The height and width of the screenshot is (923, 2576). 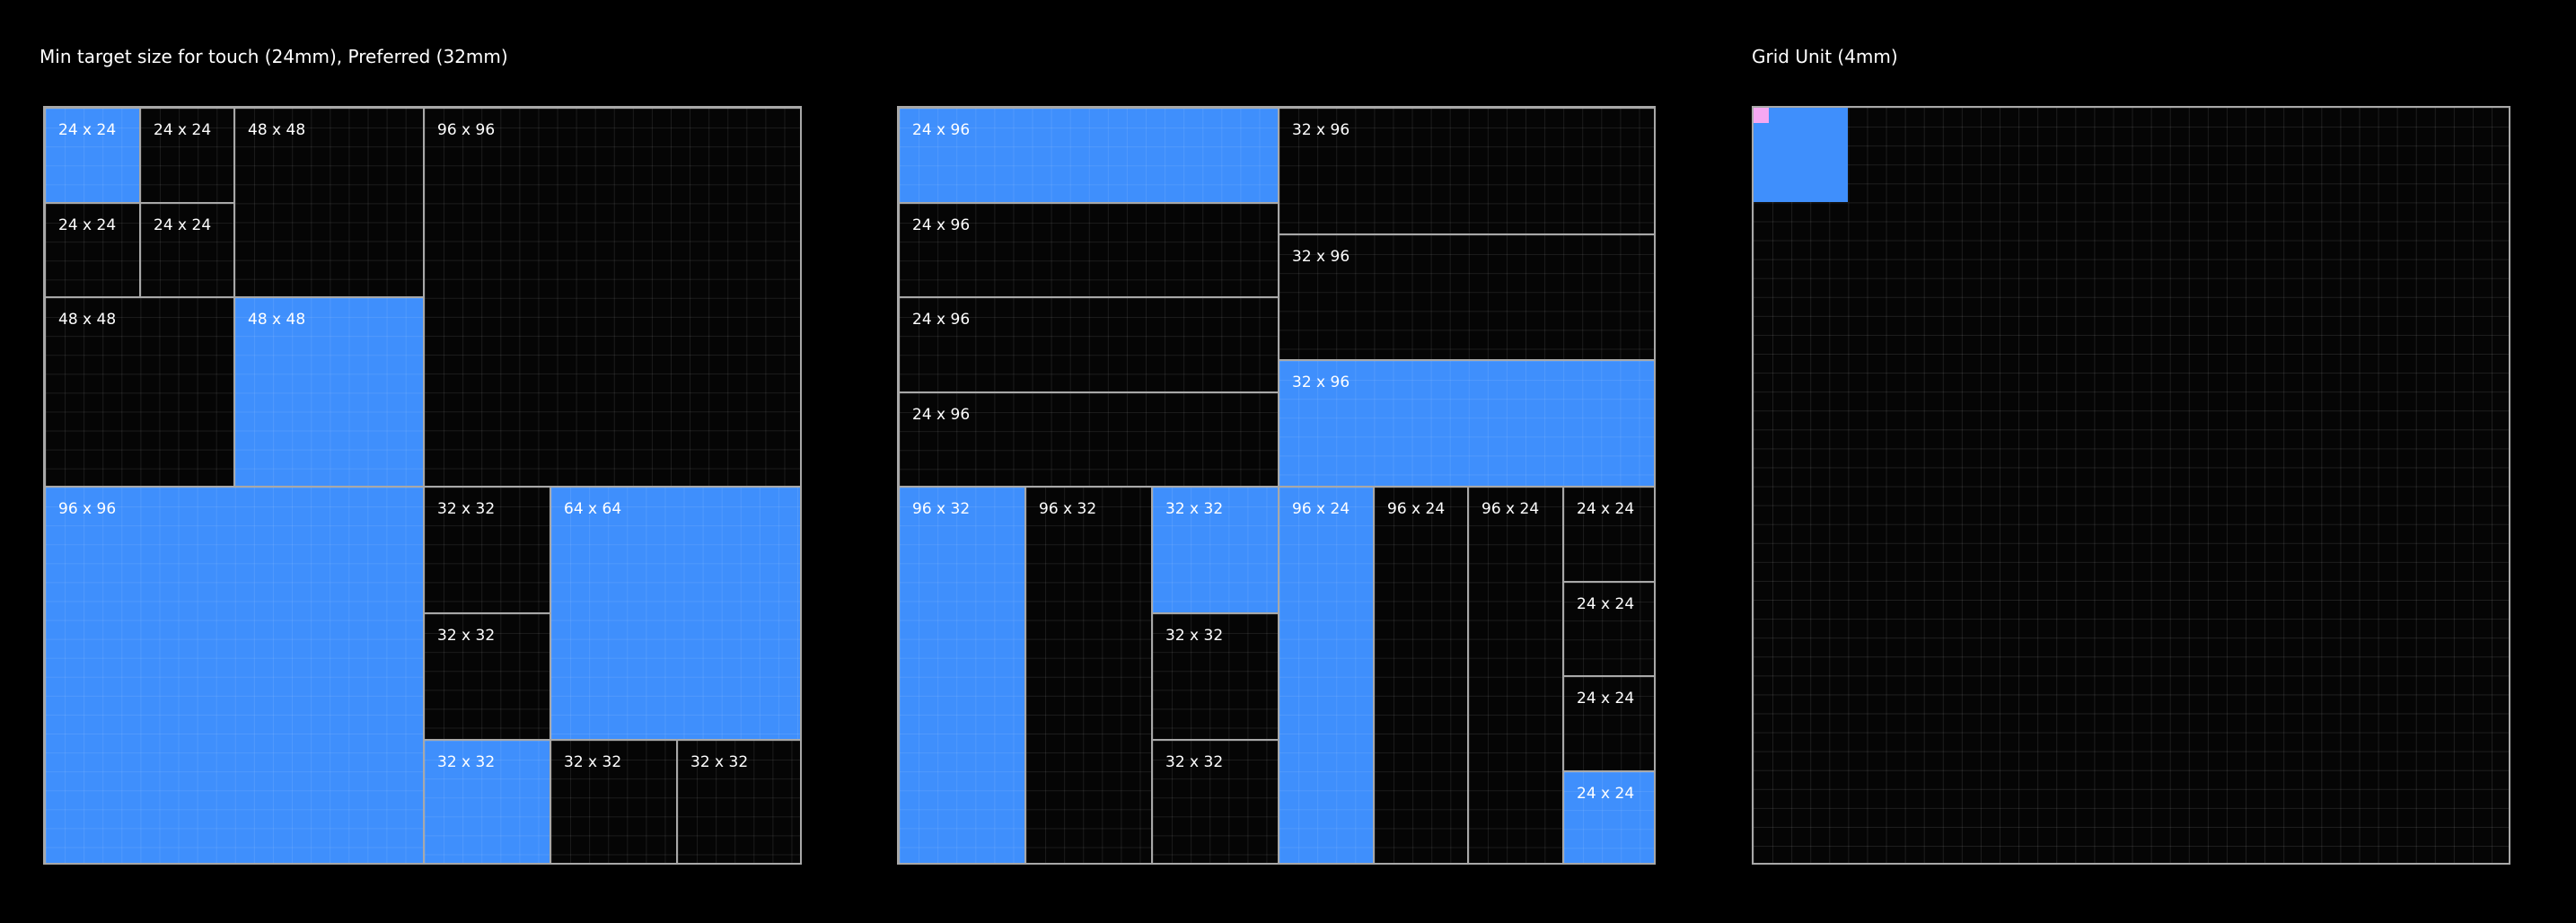 What do you see at coordinates (1825, 56) in the screenshot?
I see `heading-grid-unit: Grid Unit (4mm)` at bounding box center [1825, 56].